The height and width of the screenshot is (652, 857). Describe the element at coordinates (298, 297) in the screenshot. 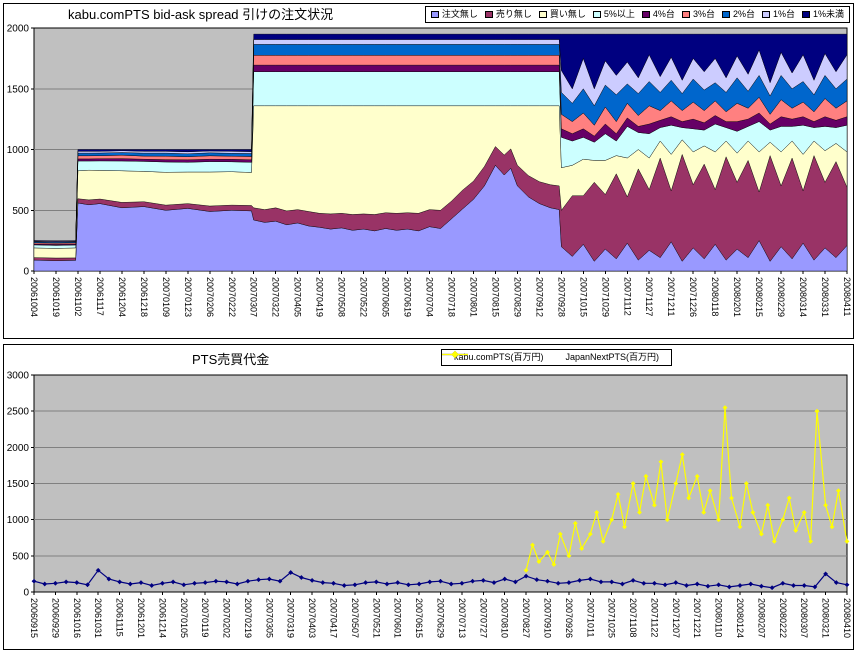

I see `x-tick-label: 20070405` at that location.